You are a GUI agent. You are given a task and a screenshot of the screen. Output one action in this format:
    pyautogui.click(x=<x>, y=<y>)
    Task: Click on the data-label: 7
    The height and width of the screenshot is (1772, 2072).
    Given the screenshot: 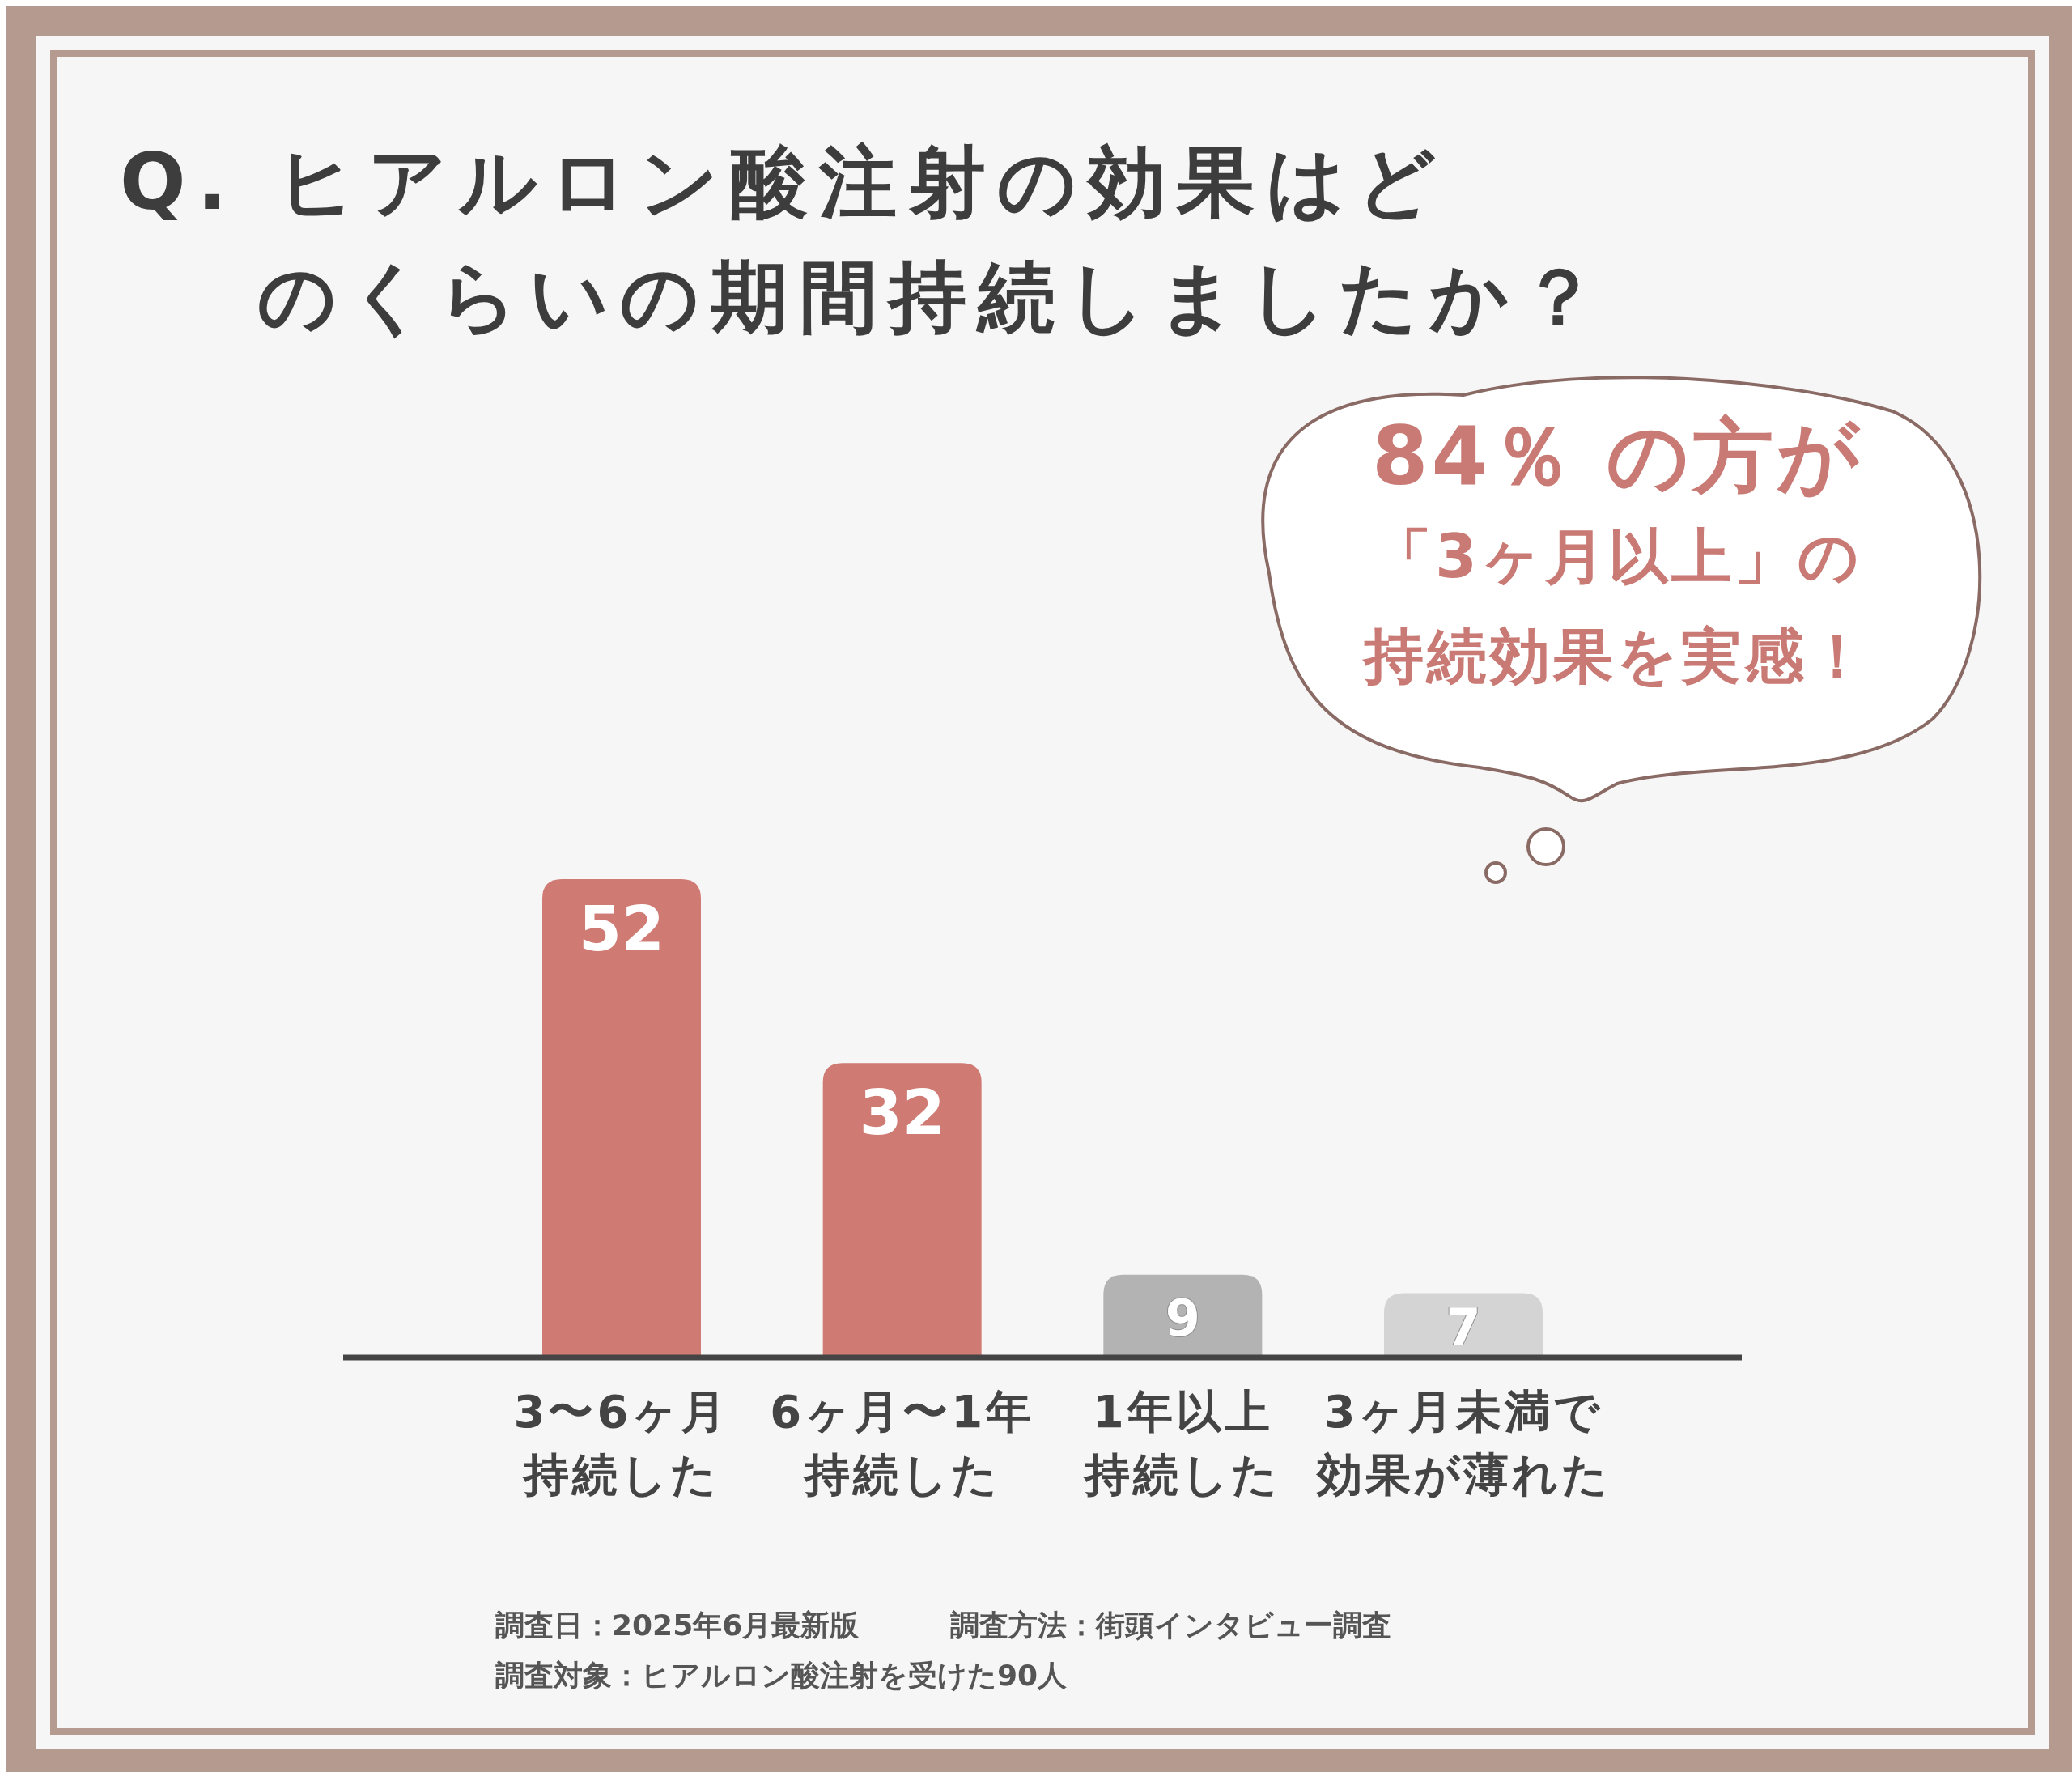 What is the action you would take?
    pyautogui.click(x=1463, y=1328)
    